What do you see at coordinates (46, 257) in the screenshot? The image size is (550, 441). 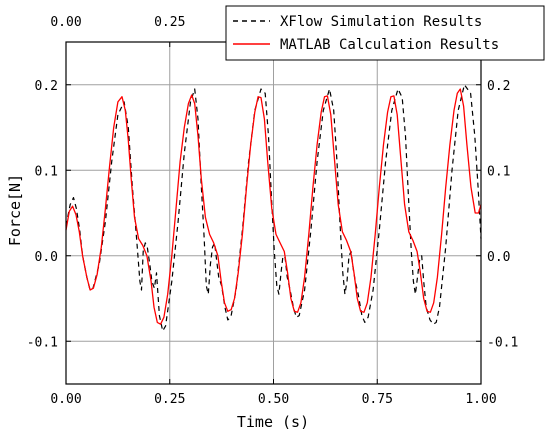 I see `y-tick-label: 0.0` at bounding box center [46, 257].